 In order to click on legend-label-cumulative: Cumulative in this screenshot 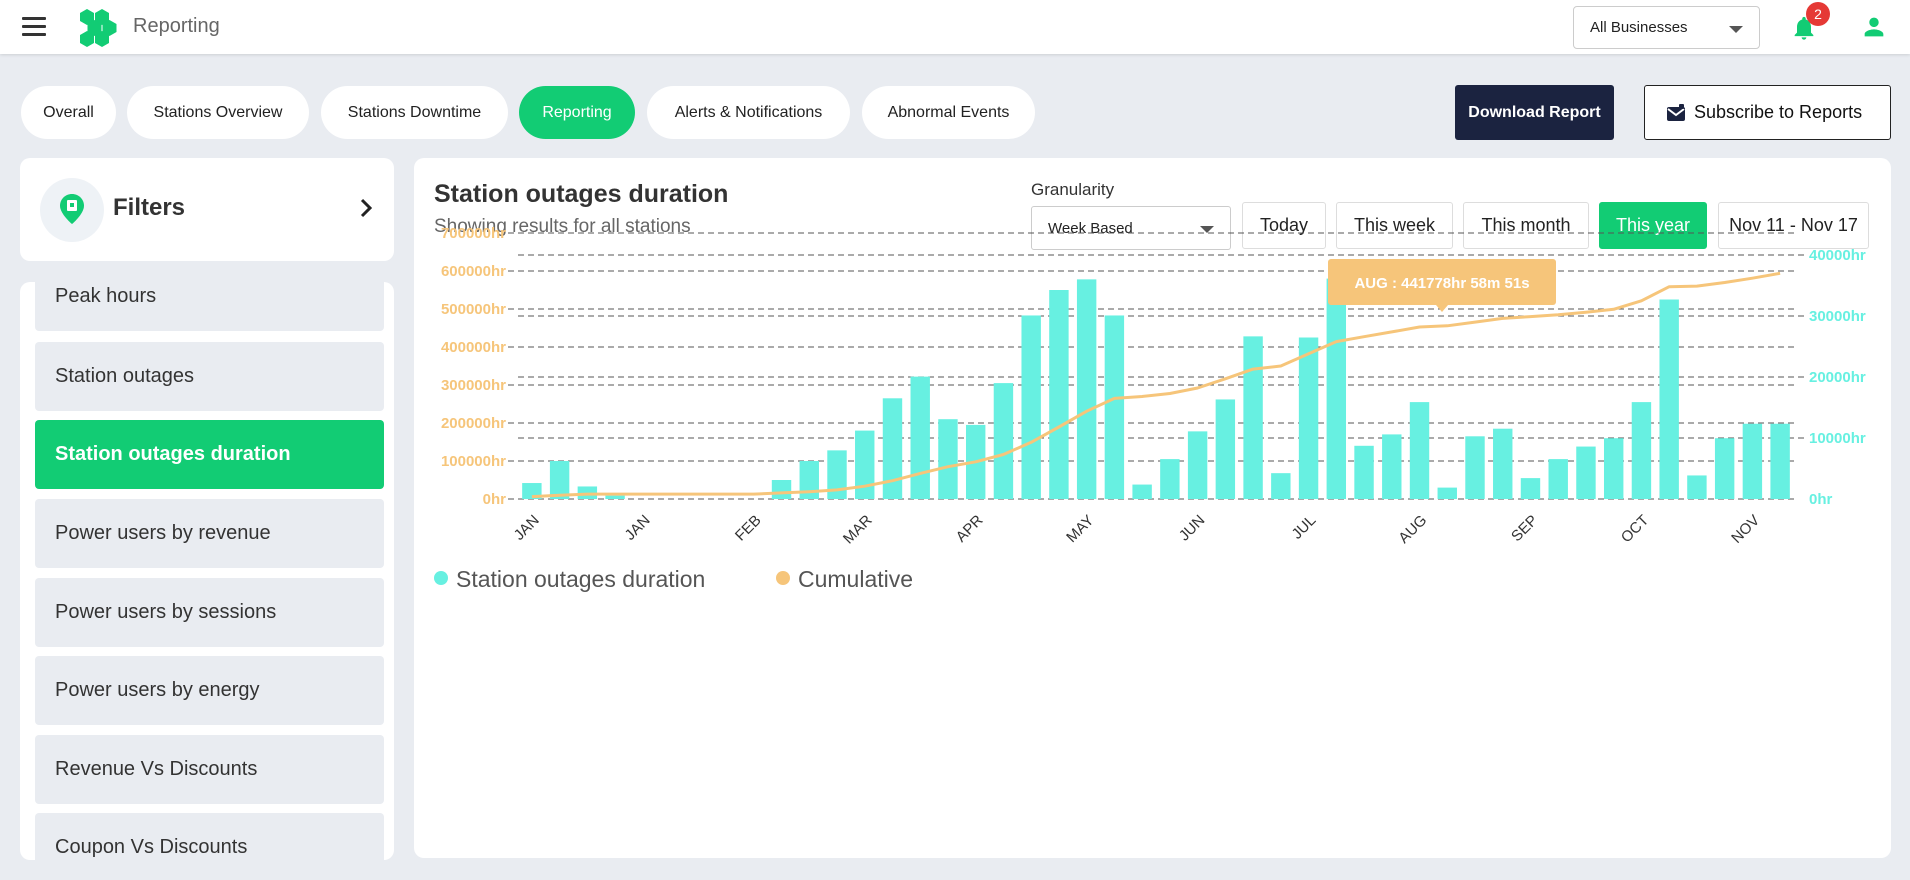, I will do `click(856, 579)`.